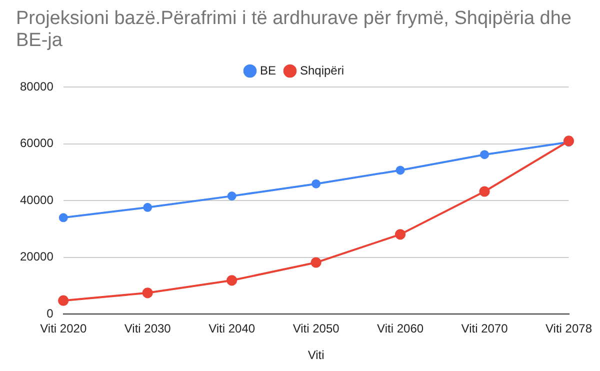 The height and width of the screenshot is (371, 600). I want to click on legend-label: Shqipëri, so click(322, 70).